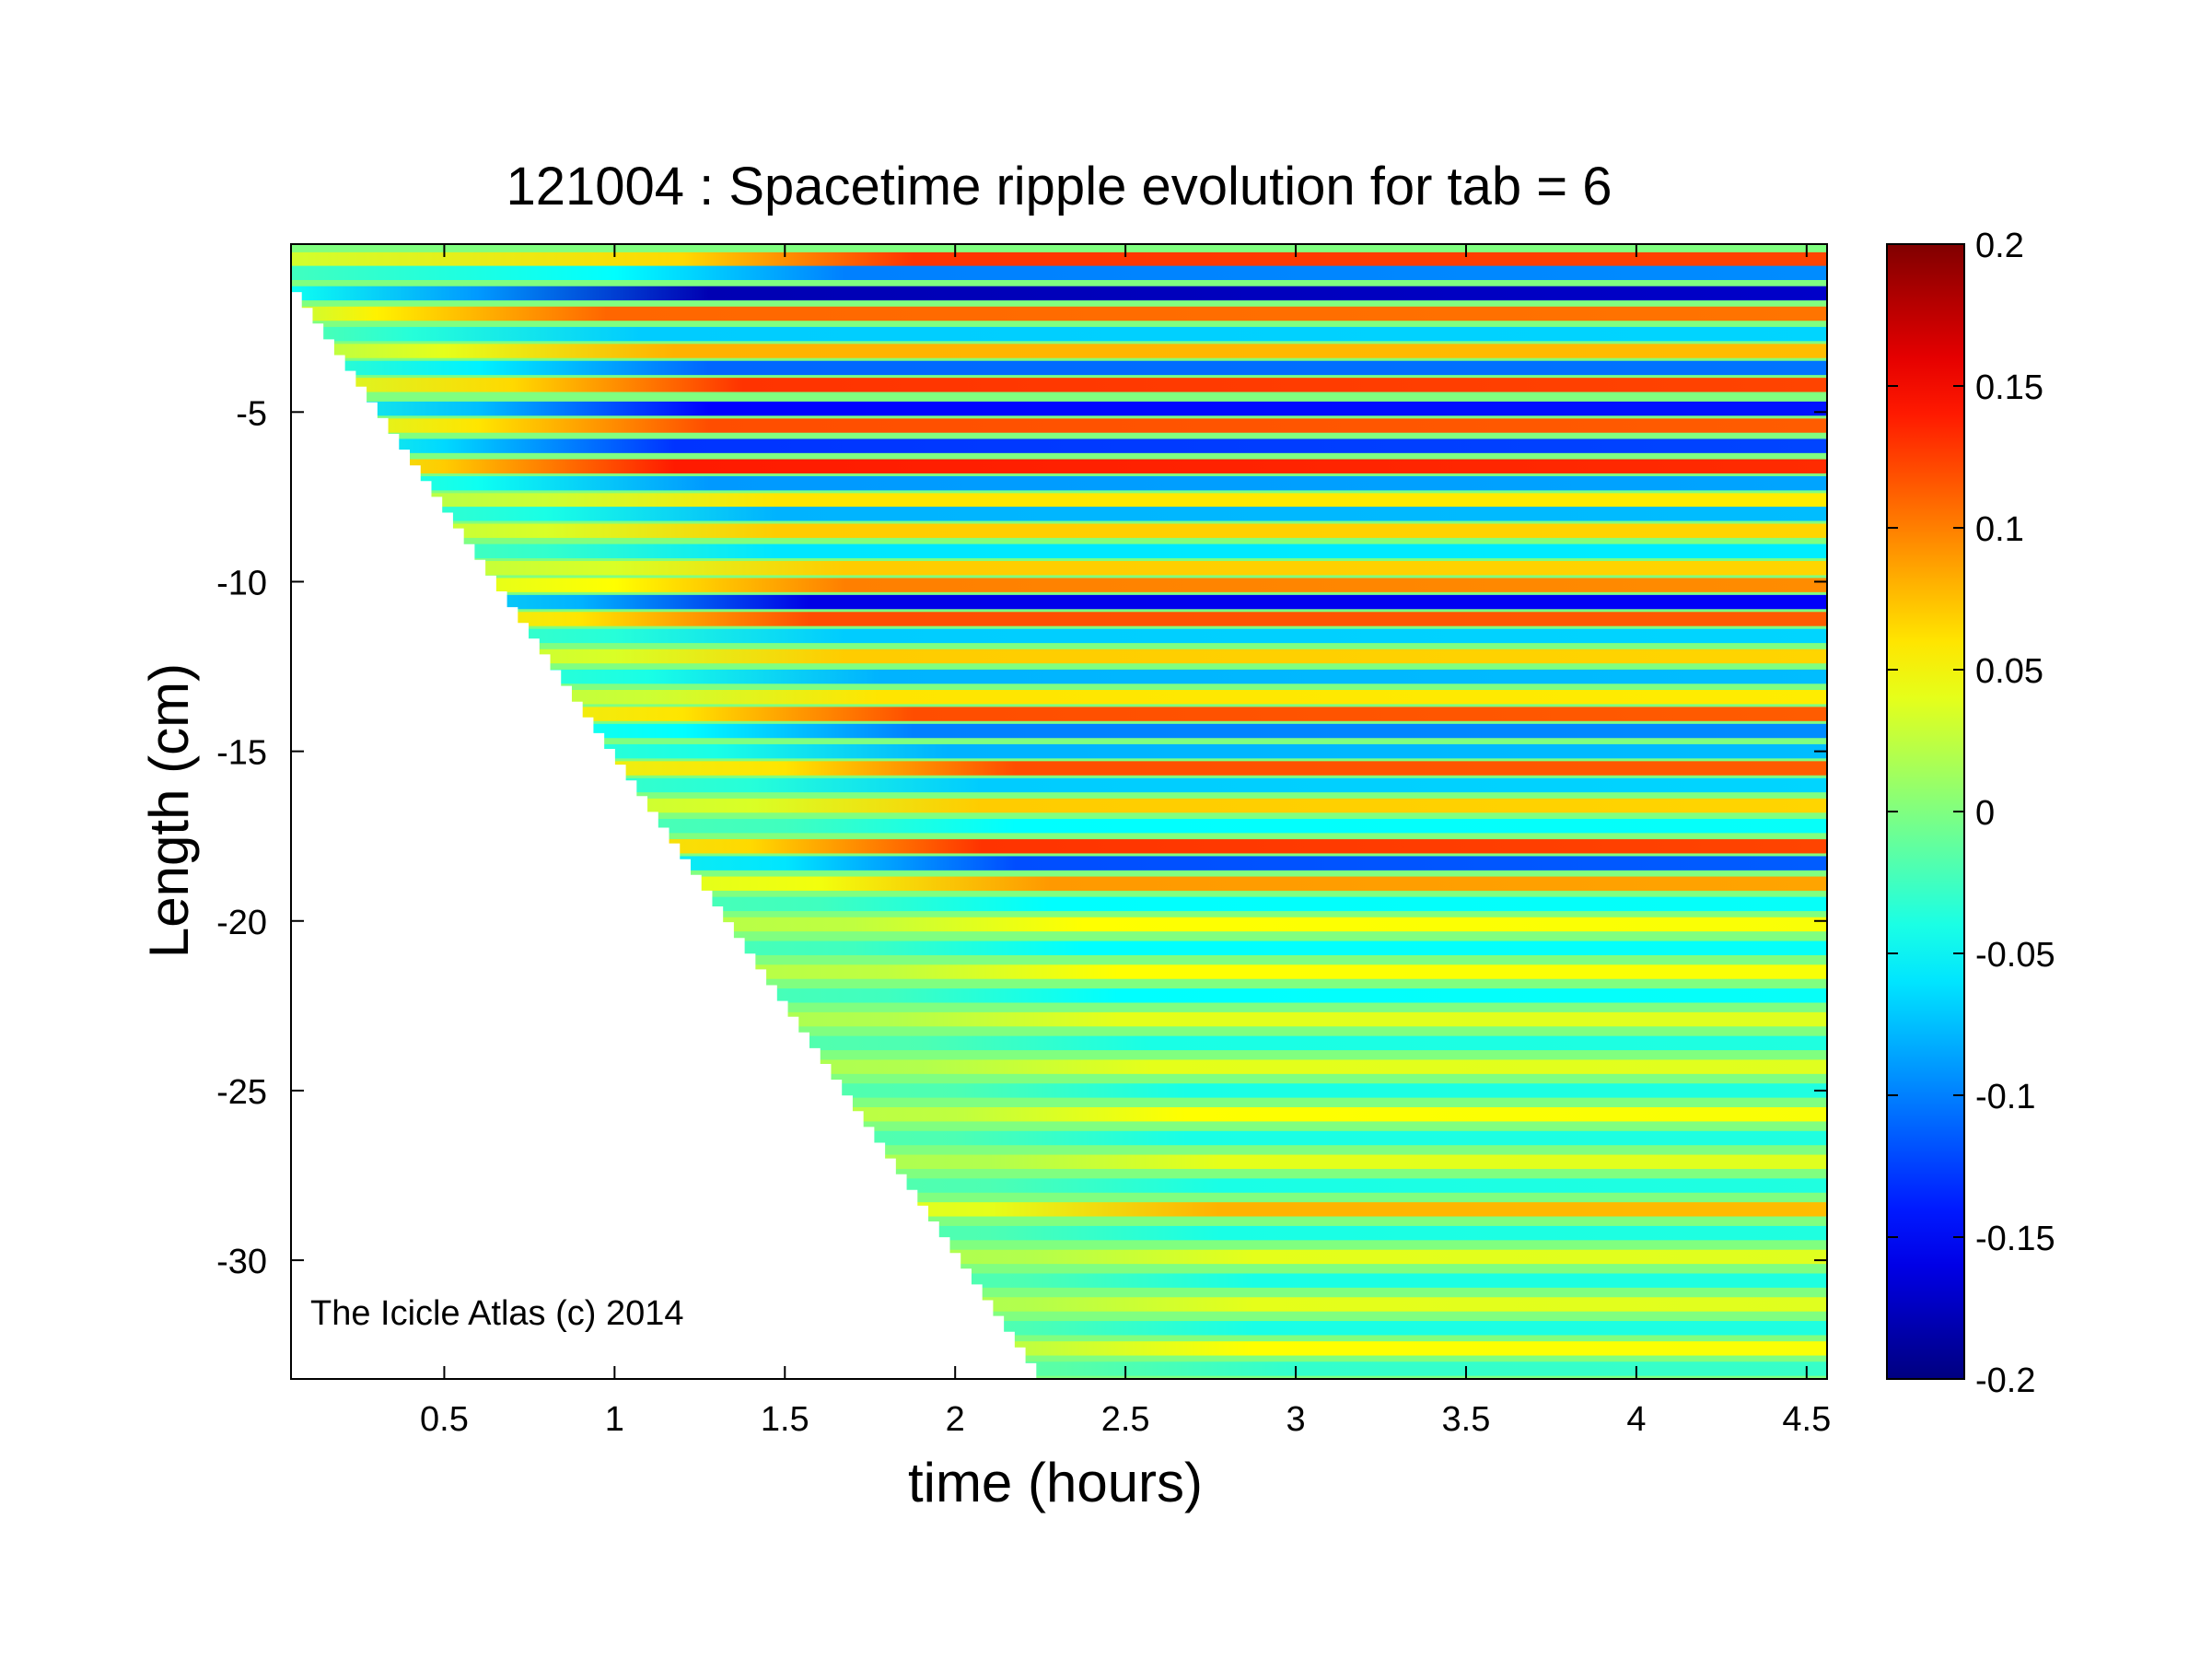 The height and width of the screenshot is (1659, 2212). Describe the element at coordinates (1296, 1419) in the screenshot. I see `x-tick-label: 3` at that location.